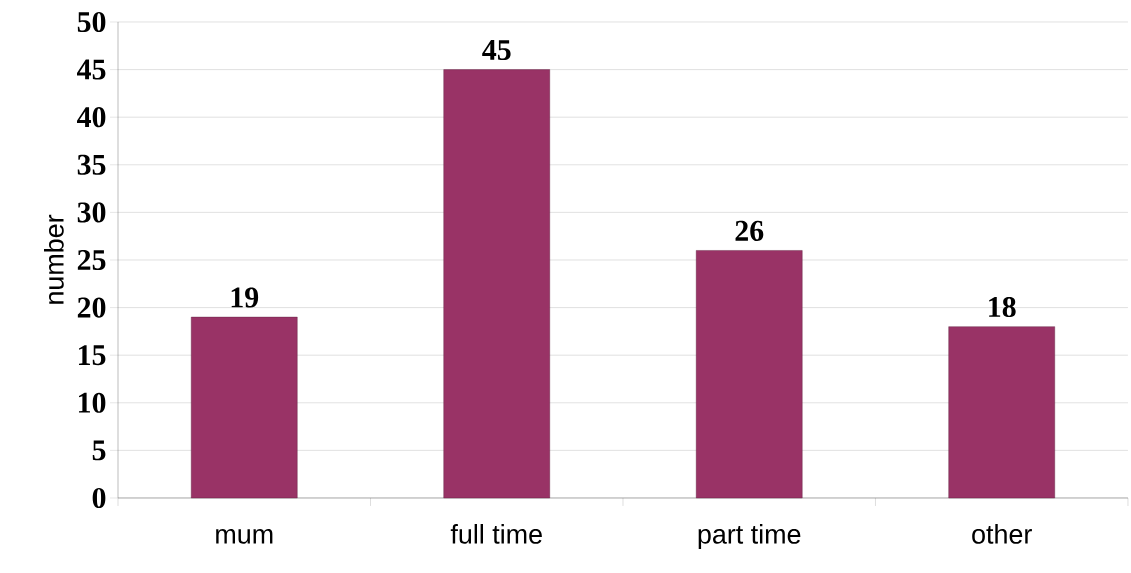 The width and height of the screenshot is (1131, 573). What do you see at coordinates (91, 117) in the screenshot?
I see `y-tick-label: 40` at bounding box center [91, 117].